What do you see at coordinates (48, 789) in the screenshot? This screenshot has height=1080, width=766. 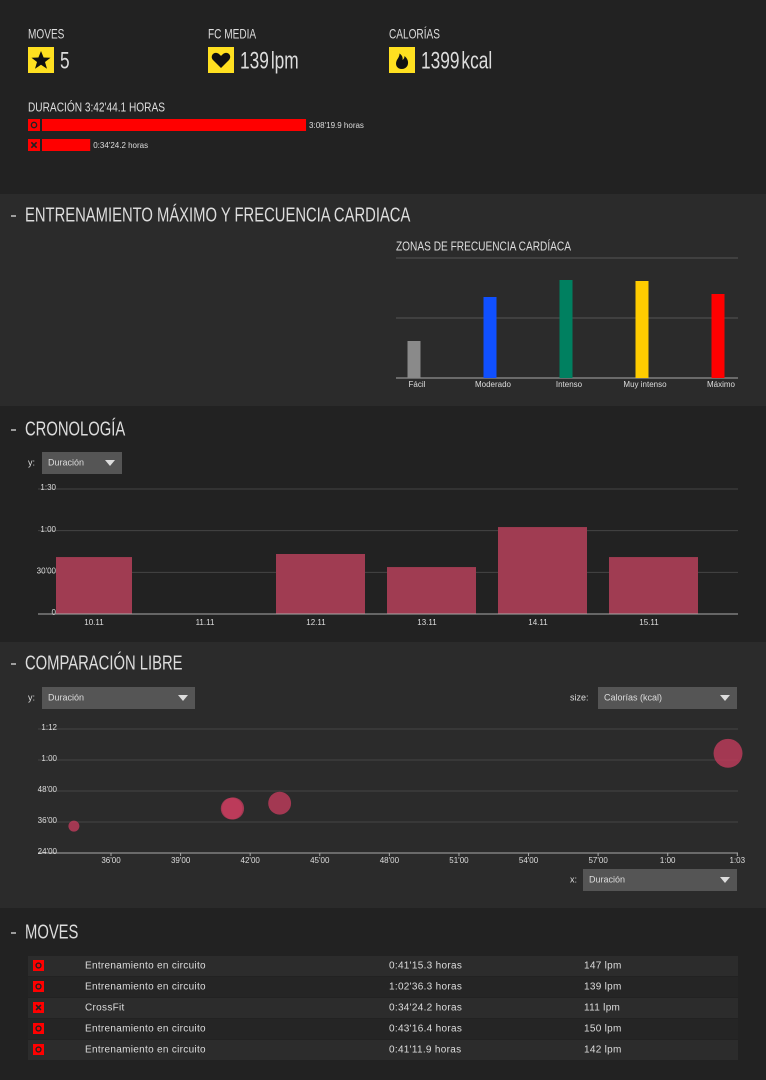 I see `y-tick-label: 48'00` at bounding box center [48, 789].